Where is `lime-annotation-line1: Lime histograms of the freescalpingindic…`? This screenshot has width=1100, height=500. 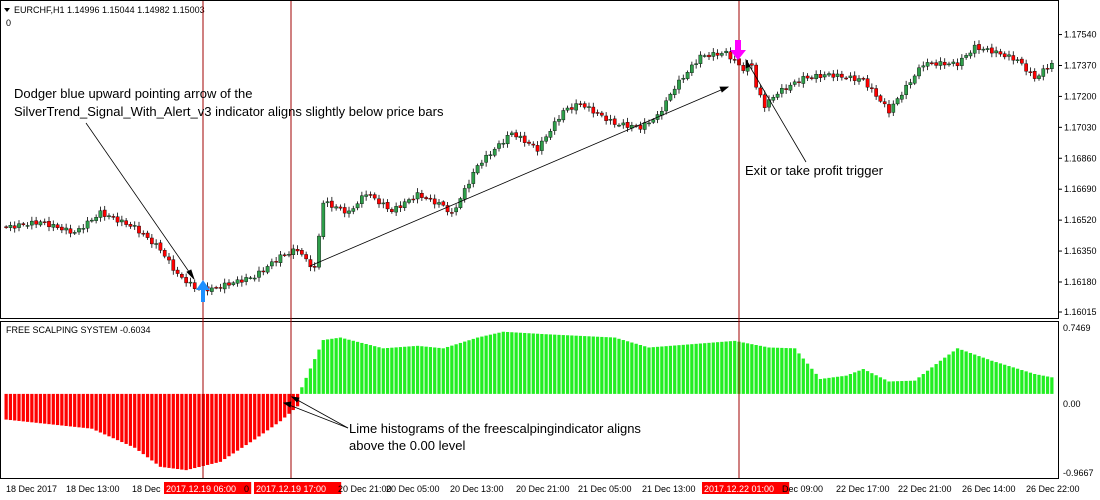 lime-annotation-line1: Lime histograms of the freescalpingindic… is located at coordinates (495, 428).